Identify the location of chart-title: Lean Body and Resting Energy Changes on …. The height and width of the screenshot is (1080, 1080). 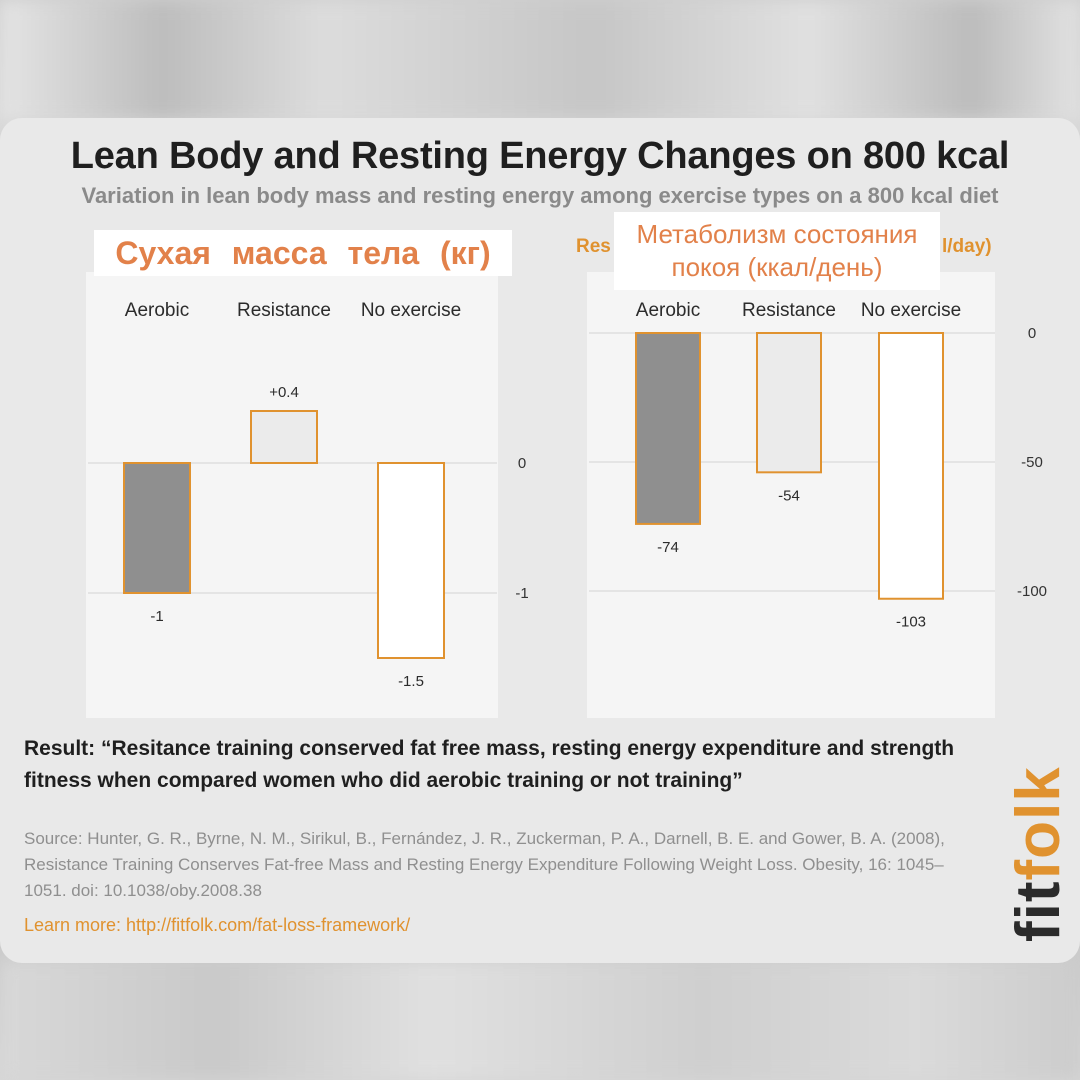
(540, 156).